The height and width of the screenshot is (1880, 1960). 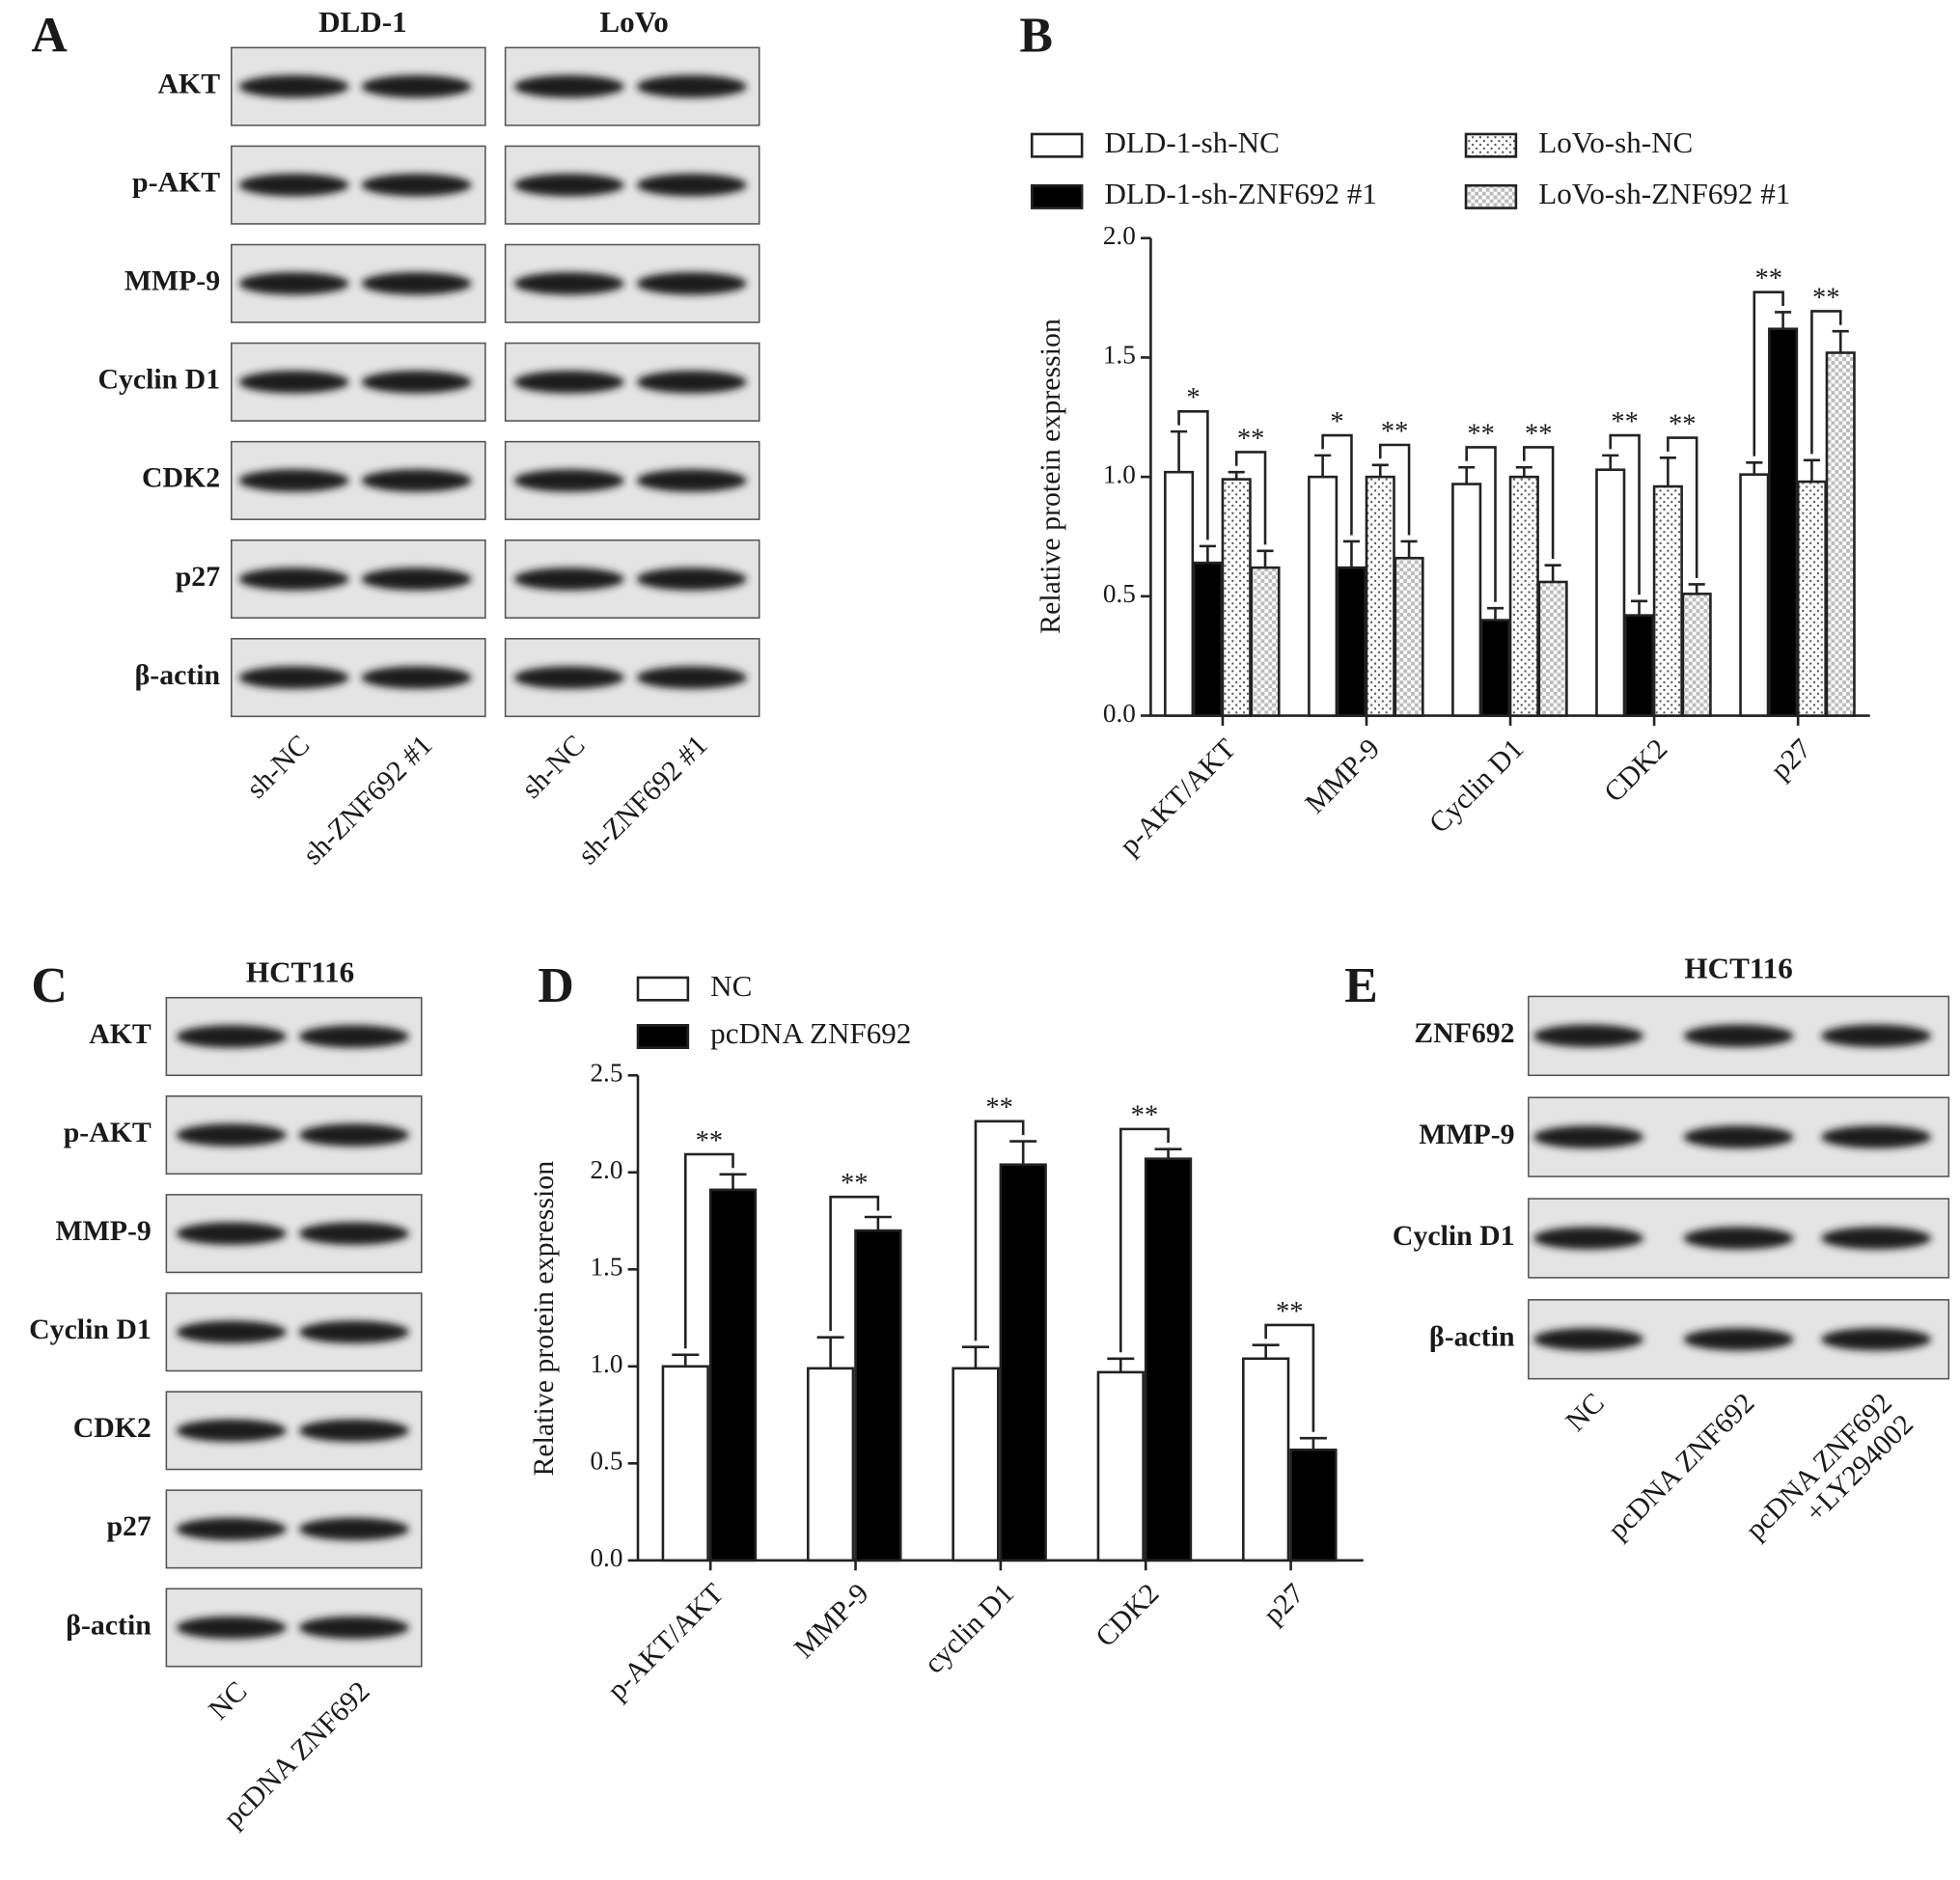 I want to click on blot-row-label: Cyclin D1, so click(x=90, y=1329).